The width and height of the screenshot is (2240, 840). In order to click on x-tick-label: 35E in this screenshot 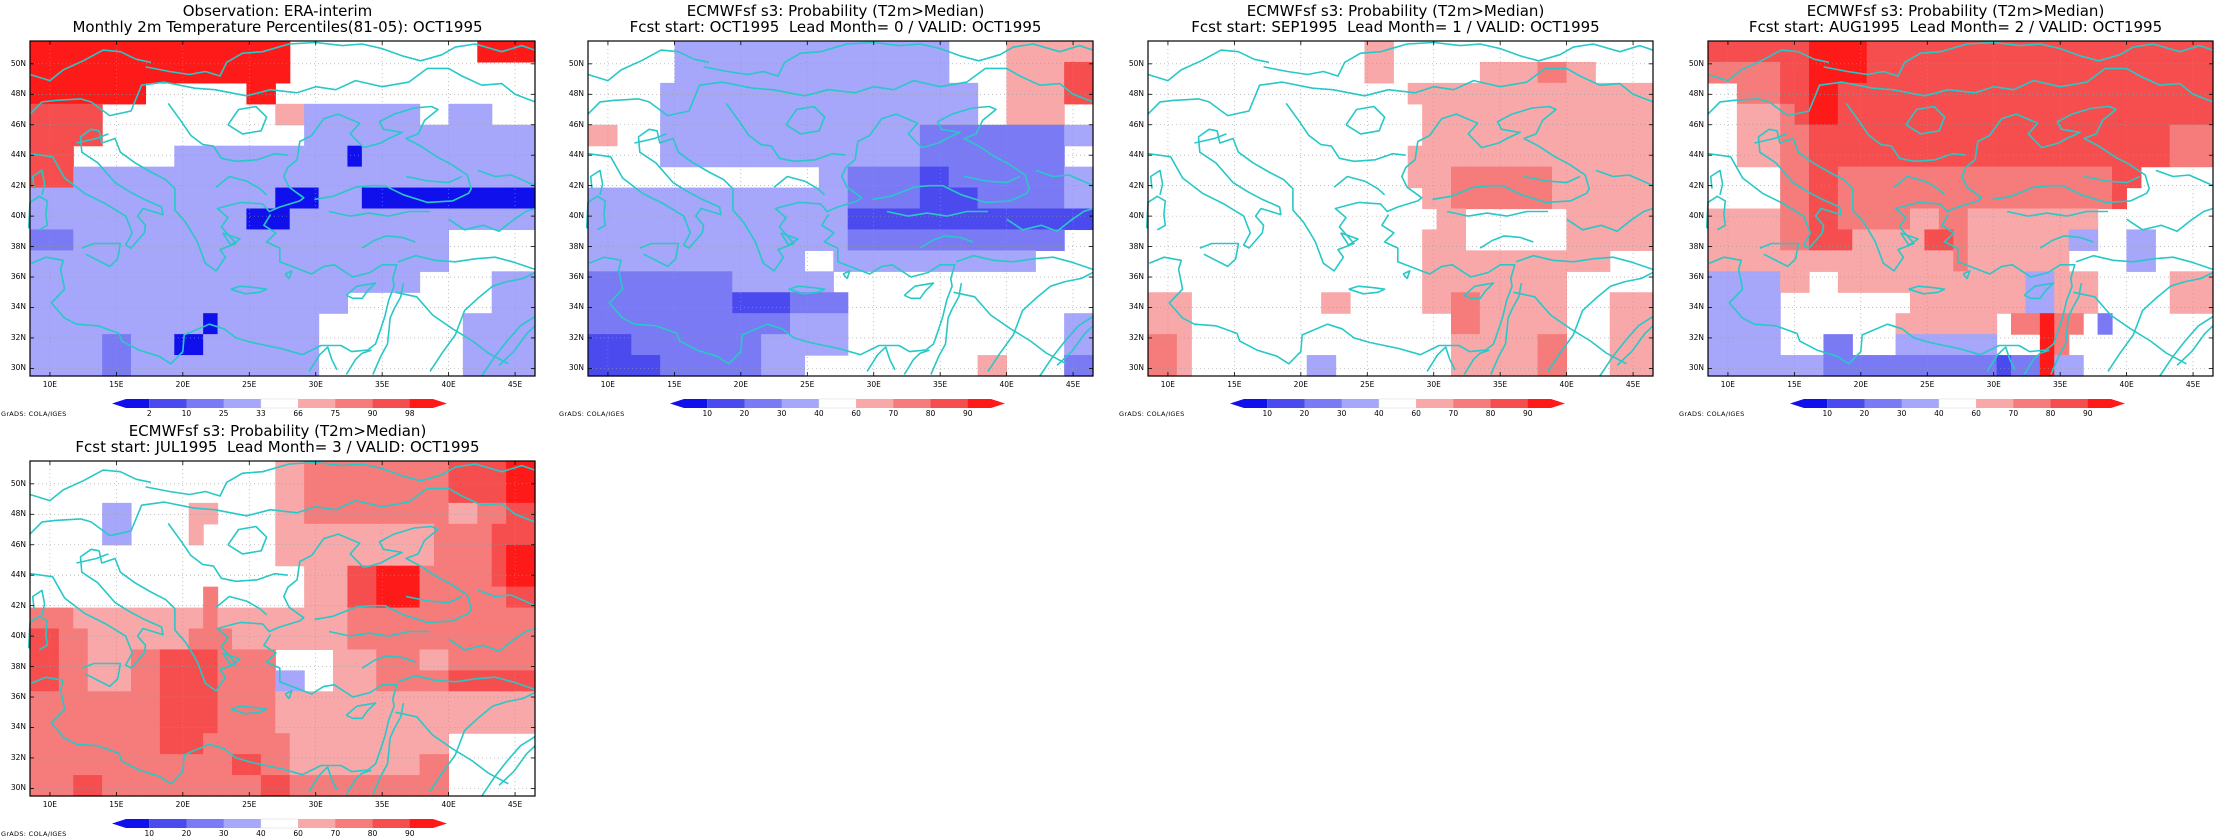, I will do `click(1500, 384)`.